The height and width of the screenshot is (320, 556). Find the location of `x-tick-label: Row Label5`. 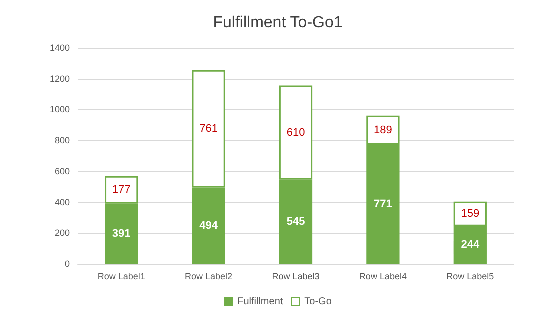

x-tick-label: Row Label5 is located at coordinates (470, 277).